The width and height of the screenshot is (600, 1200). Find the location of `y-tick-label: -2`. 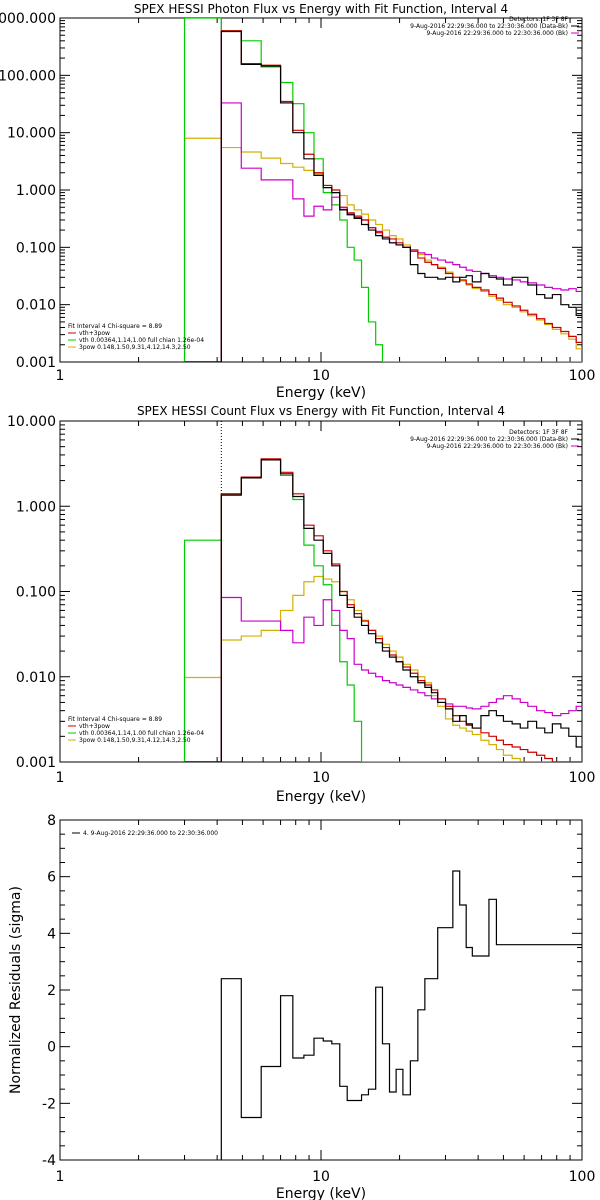

y-tick-label: -2 is located at coordinates (49, 1104).